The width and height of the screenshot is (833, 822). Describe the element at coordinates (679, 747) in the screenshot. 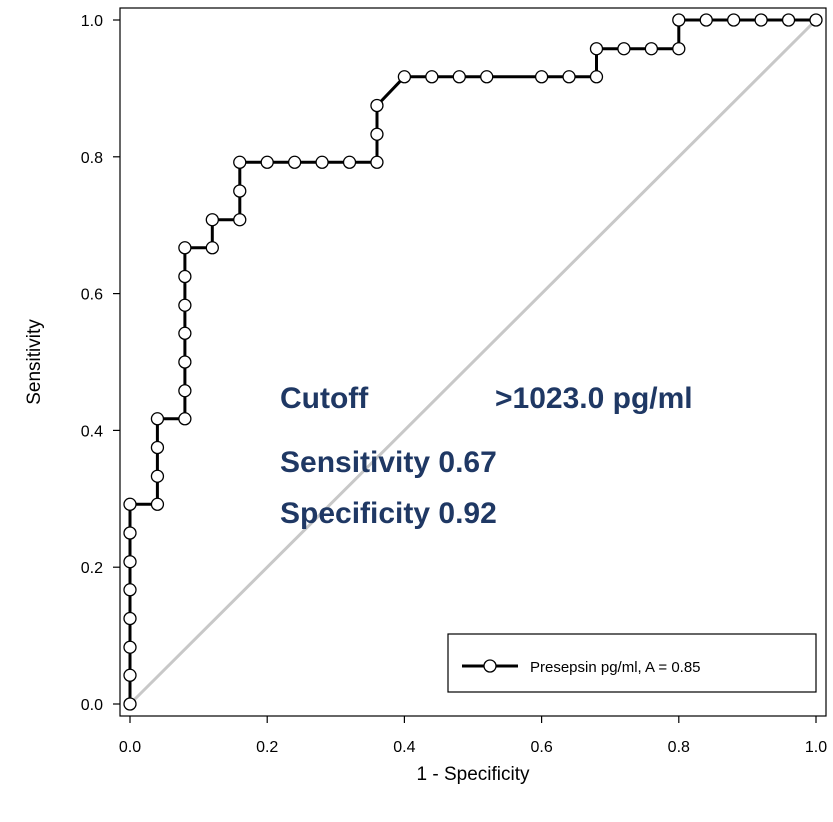

I see `x-tick-label: 0.8` at that location.